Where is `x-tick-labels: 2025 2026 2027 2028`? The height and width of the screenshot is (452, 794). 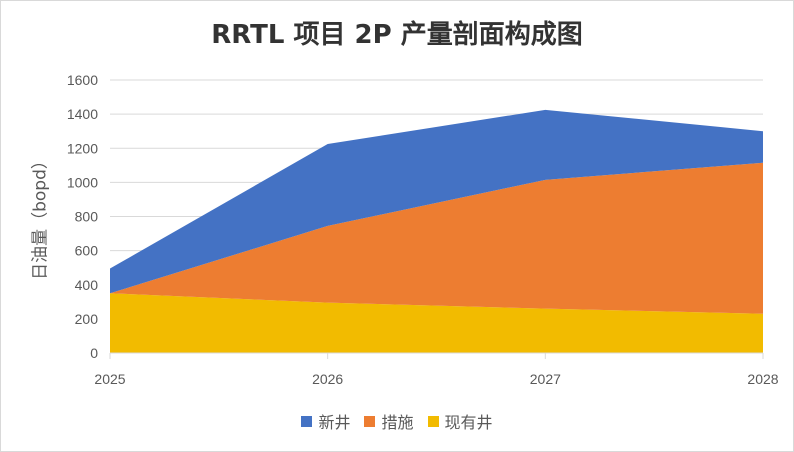
x-tick-labels: 2025 2026 2027 2028 is located at coordinates (436, 379).